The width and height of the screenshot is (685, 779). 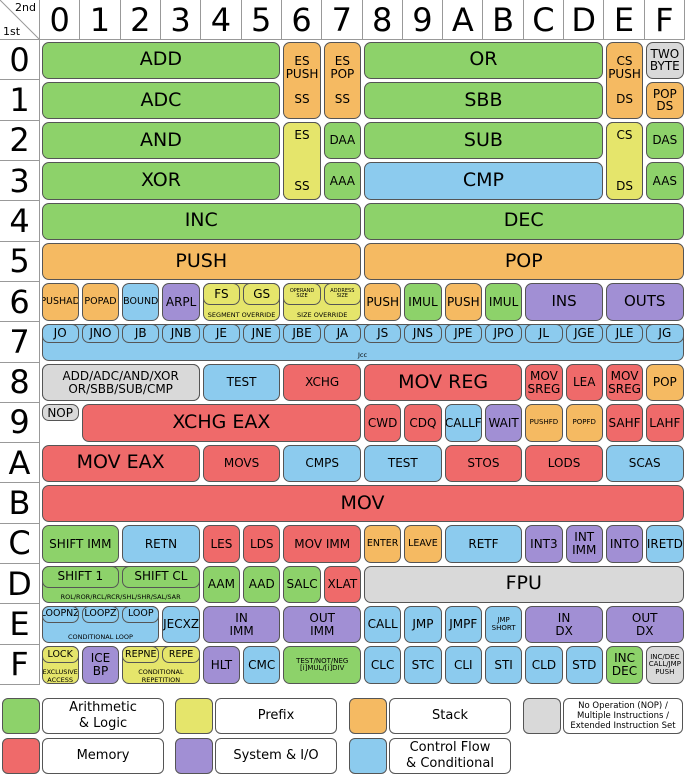 What do you see at coordinates (483, 463) in the screenshot?
I see `opcode-stos: STOS` at bounding box center [483, 463].